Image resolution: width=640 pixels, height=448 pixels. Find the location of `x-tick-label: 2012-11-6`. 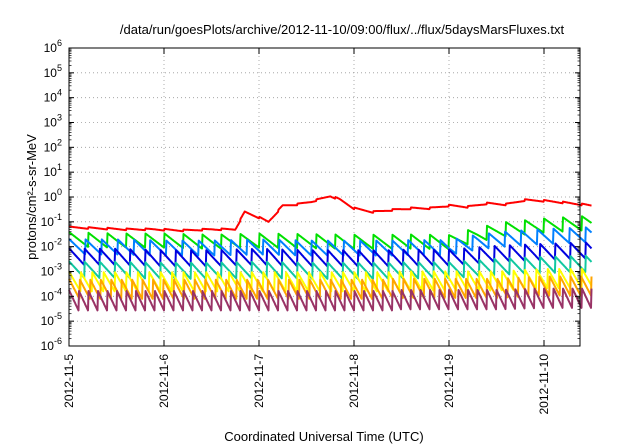

x-tick-label: 2012-11-6 is located at coordinates (164, 381).